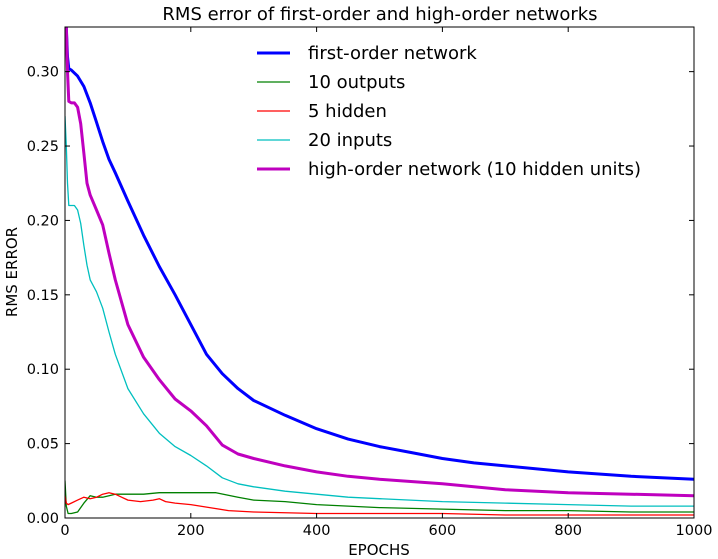  I want to click on legend-label-1: 10 outputs, so click(356, 82).